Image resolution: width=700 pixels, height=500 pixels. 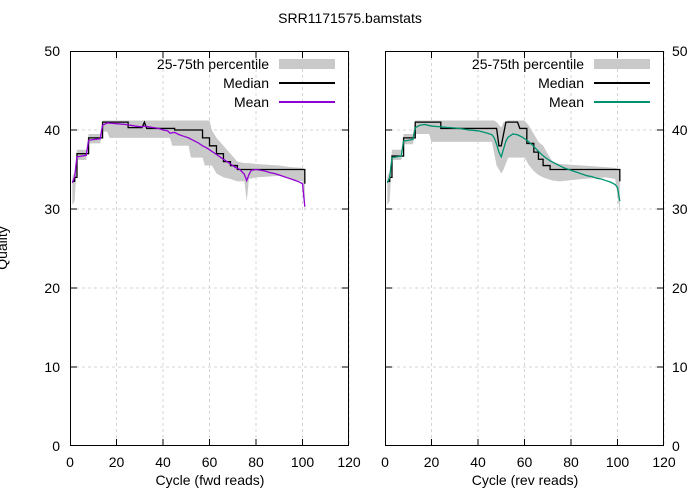 I want to click on y-tick-label-left: 20, so click(x=52, y=288).